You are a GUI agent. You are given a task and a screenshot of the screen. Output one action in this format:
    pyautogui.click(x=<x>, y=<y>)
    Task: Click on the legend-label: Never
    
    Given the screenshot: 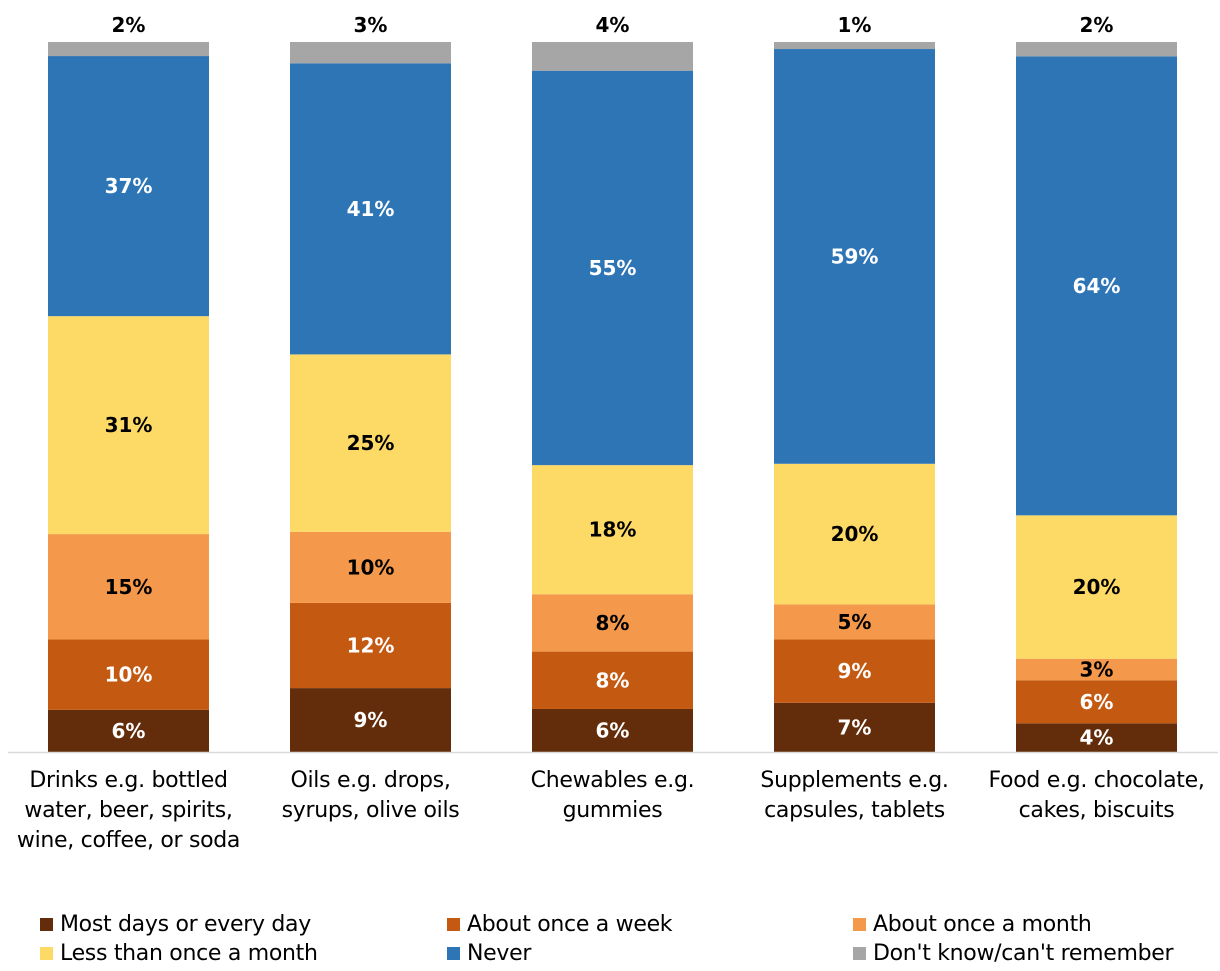 What is the action you would take?
    pyautogui.click(x=499, y=953)
    